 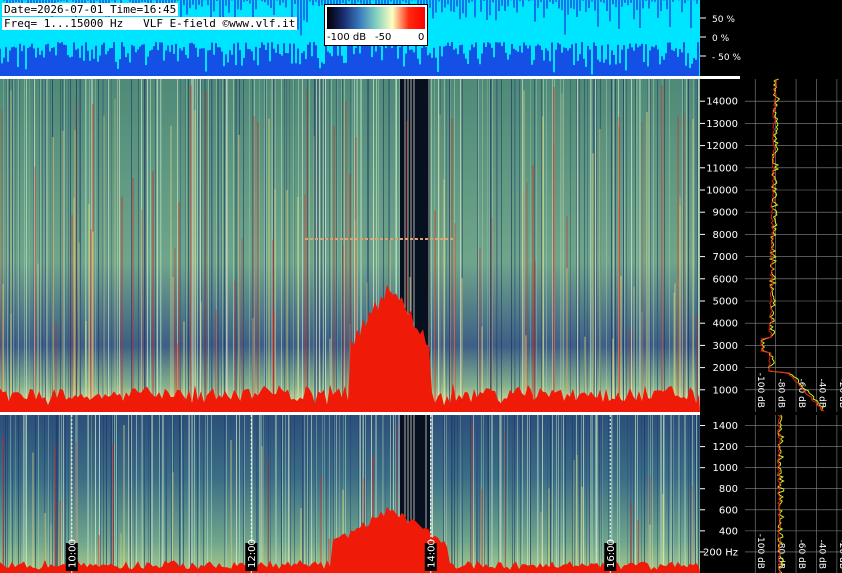 I want to click on spectrum-low-panel: -100 dB -80 dB -60 dB -40 dB -20 dB, so click(x=793, y=493).